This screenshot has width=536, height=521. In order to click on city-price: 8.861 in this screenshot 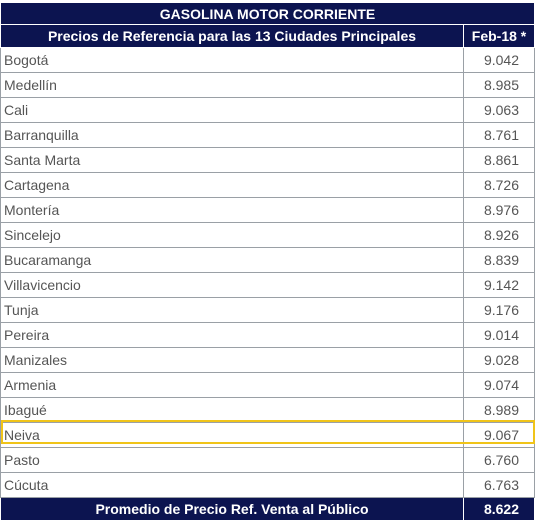, I will do `click(499, 160)`.